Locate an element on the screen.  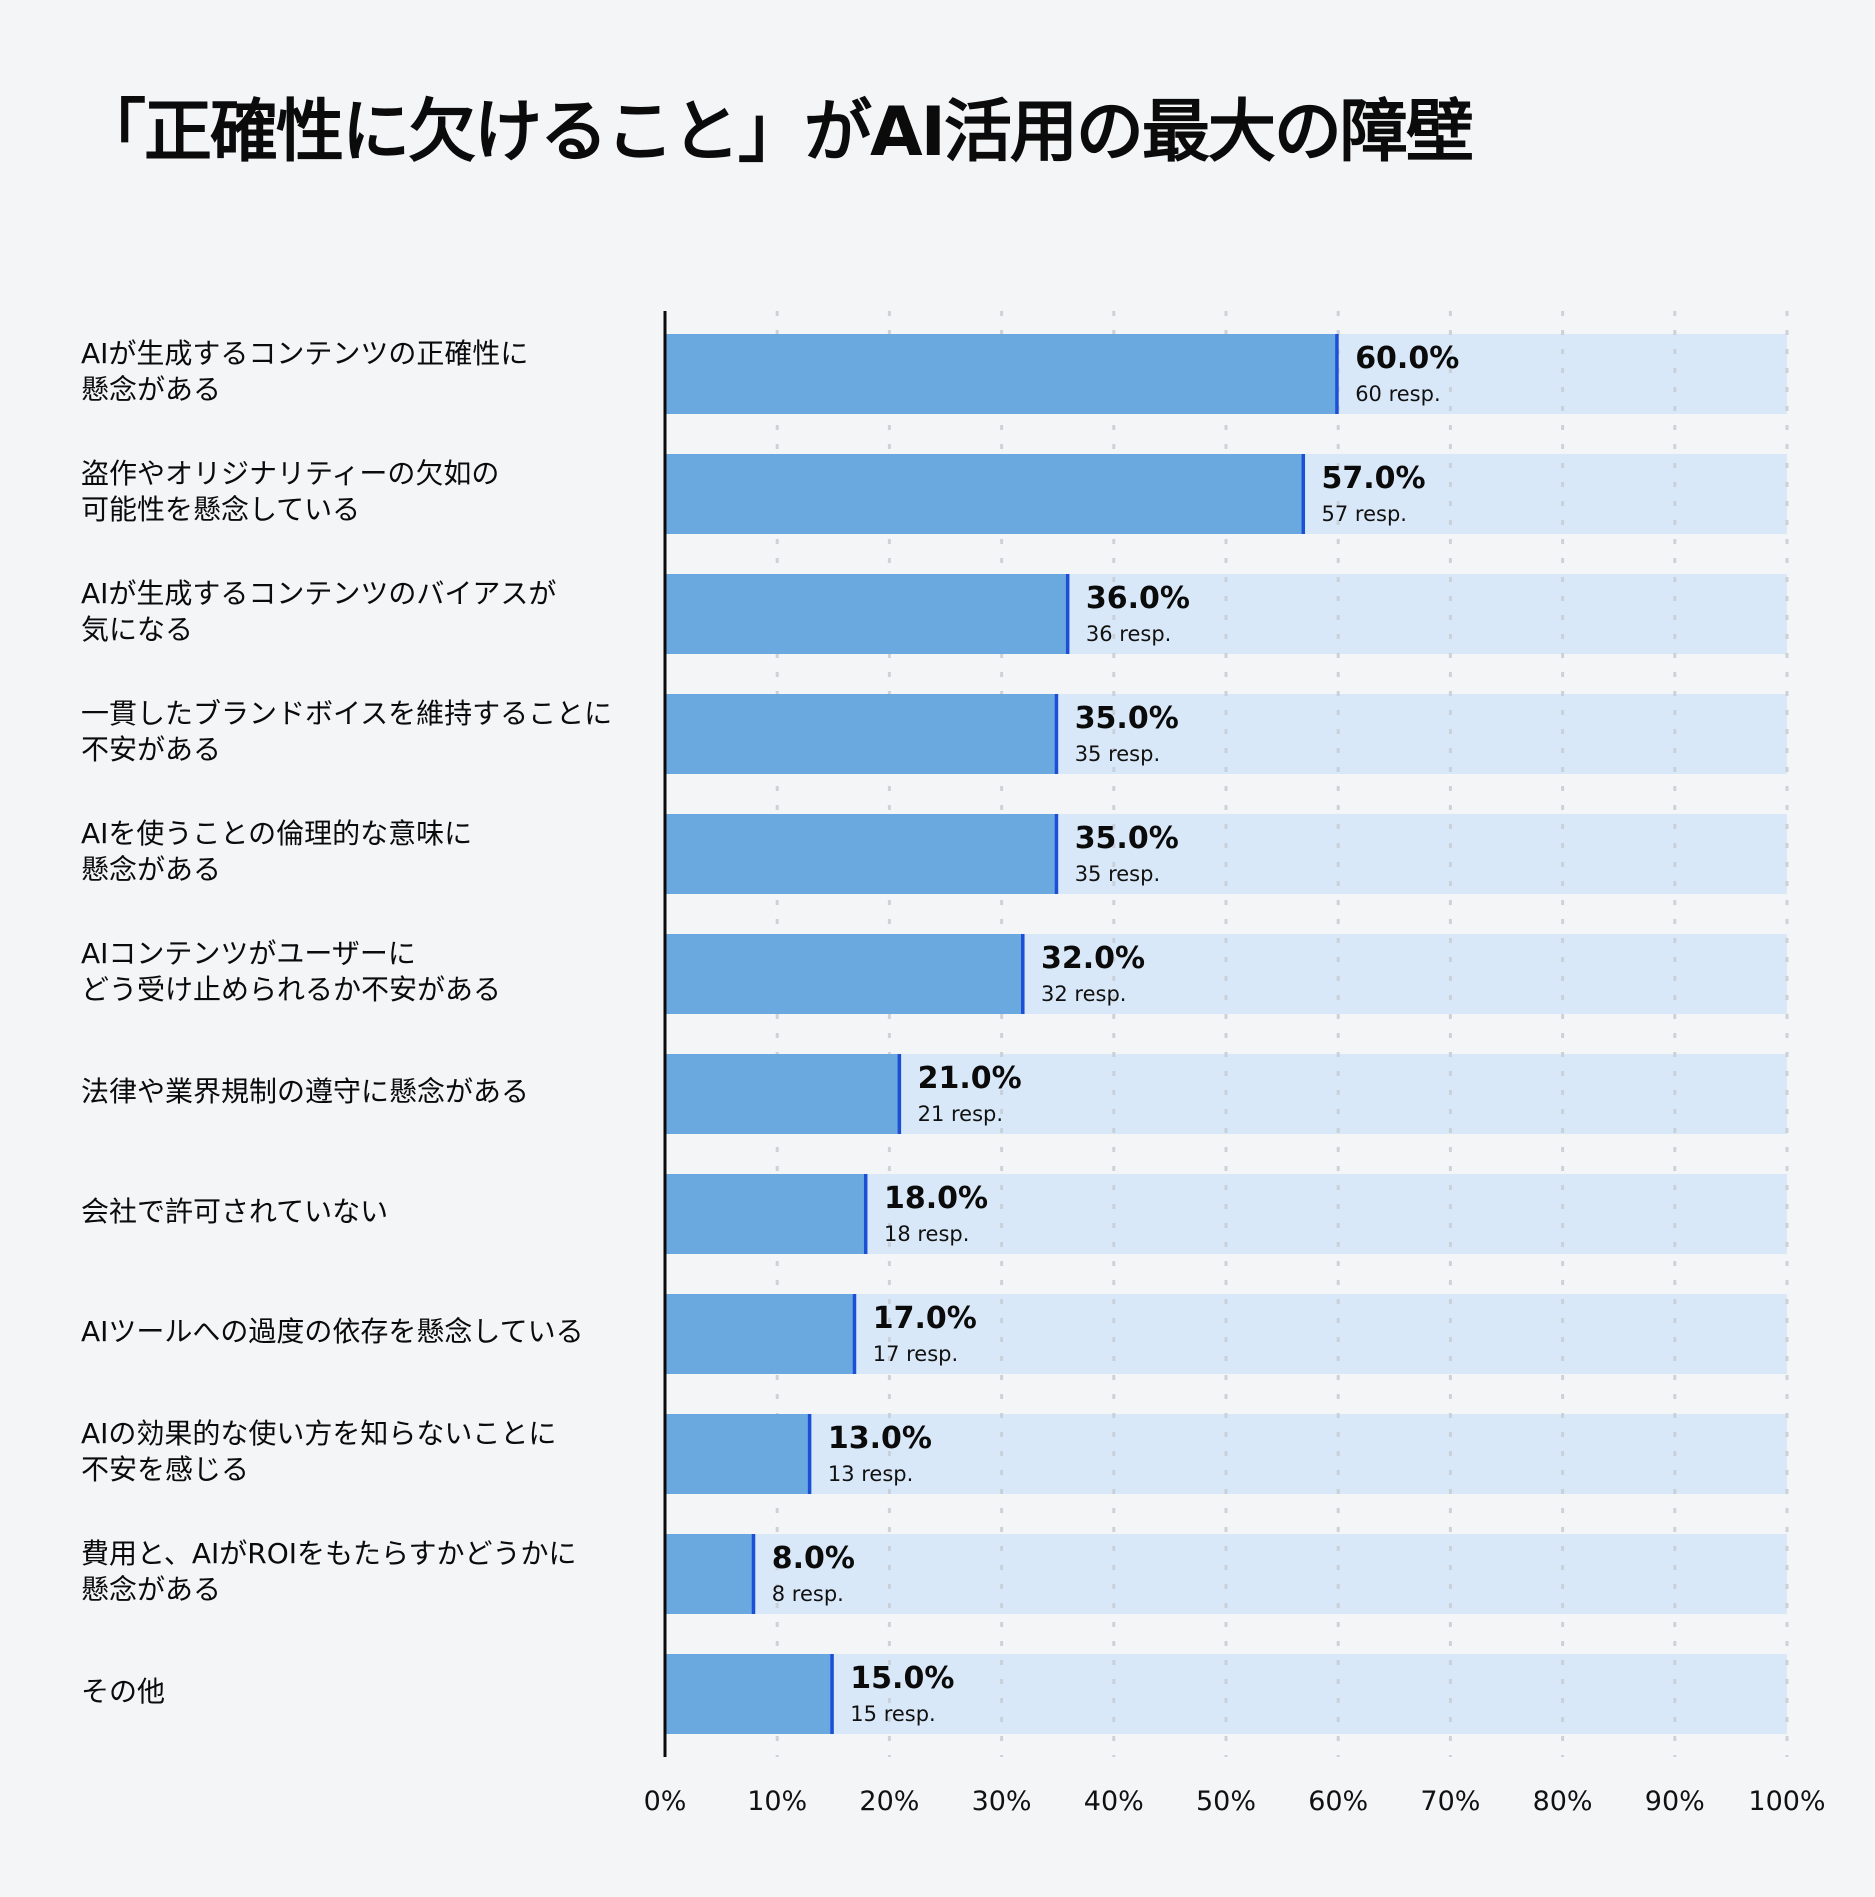
category-label: 会社で許可されていない is located at coordinates (235, 1211).